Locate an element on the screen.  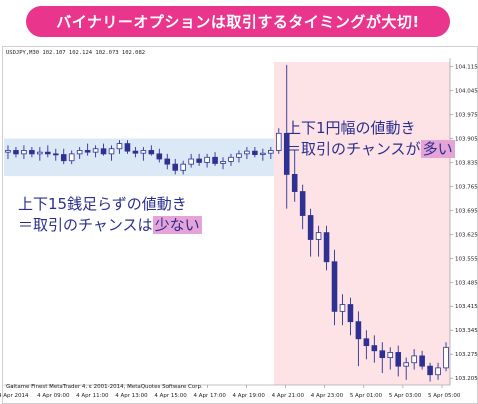
price-tick-label: 103.345 is located at coordinates (466, 331).